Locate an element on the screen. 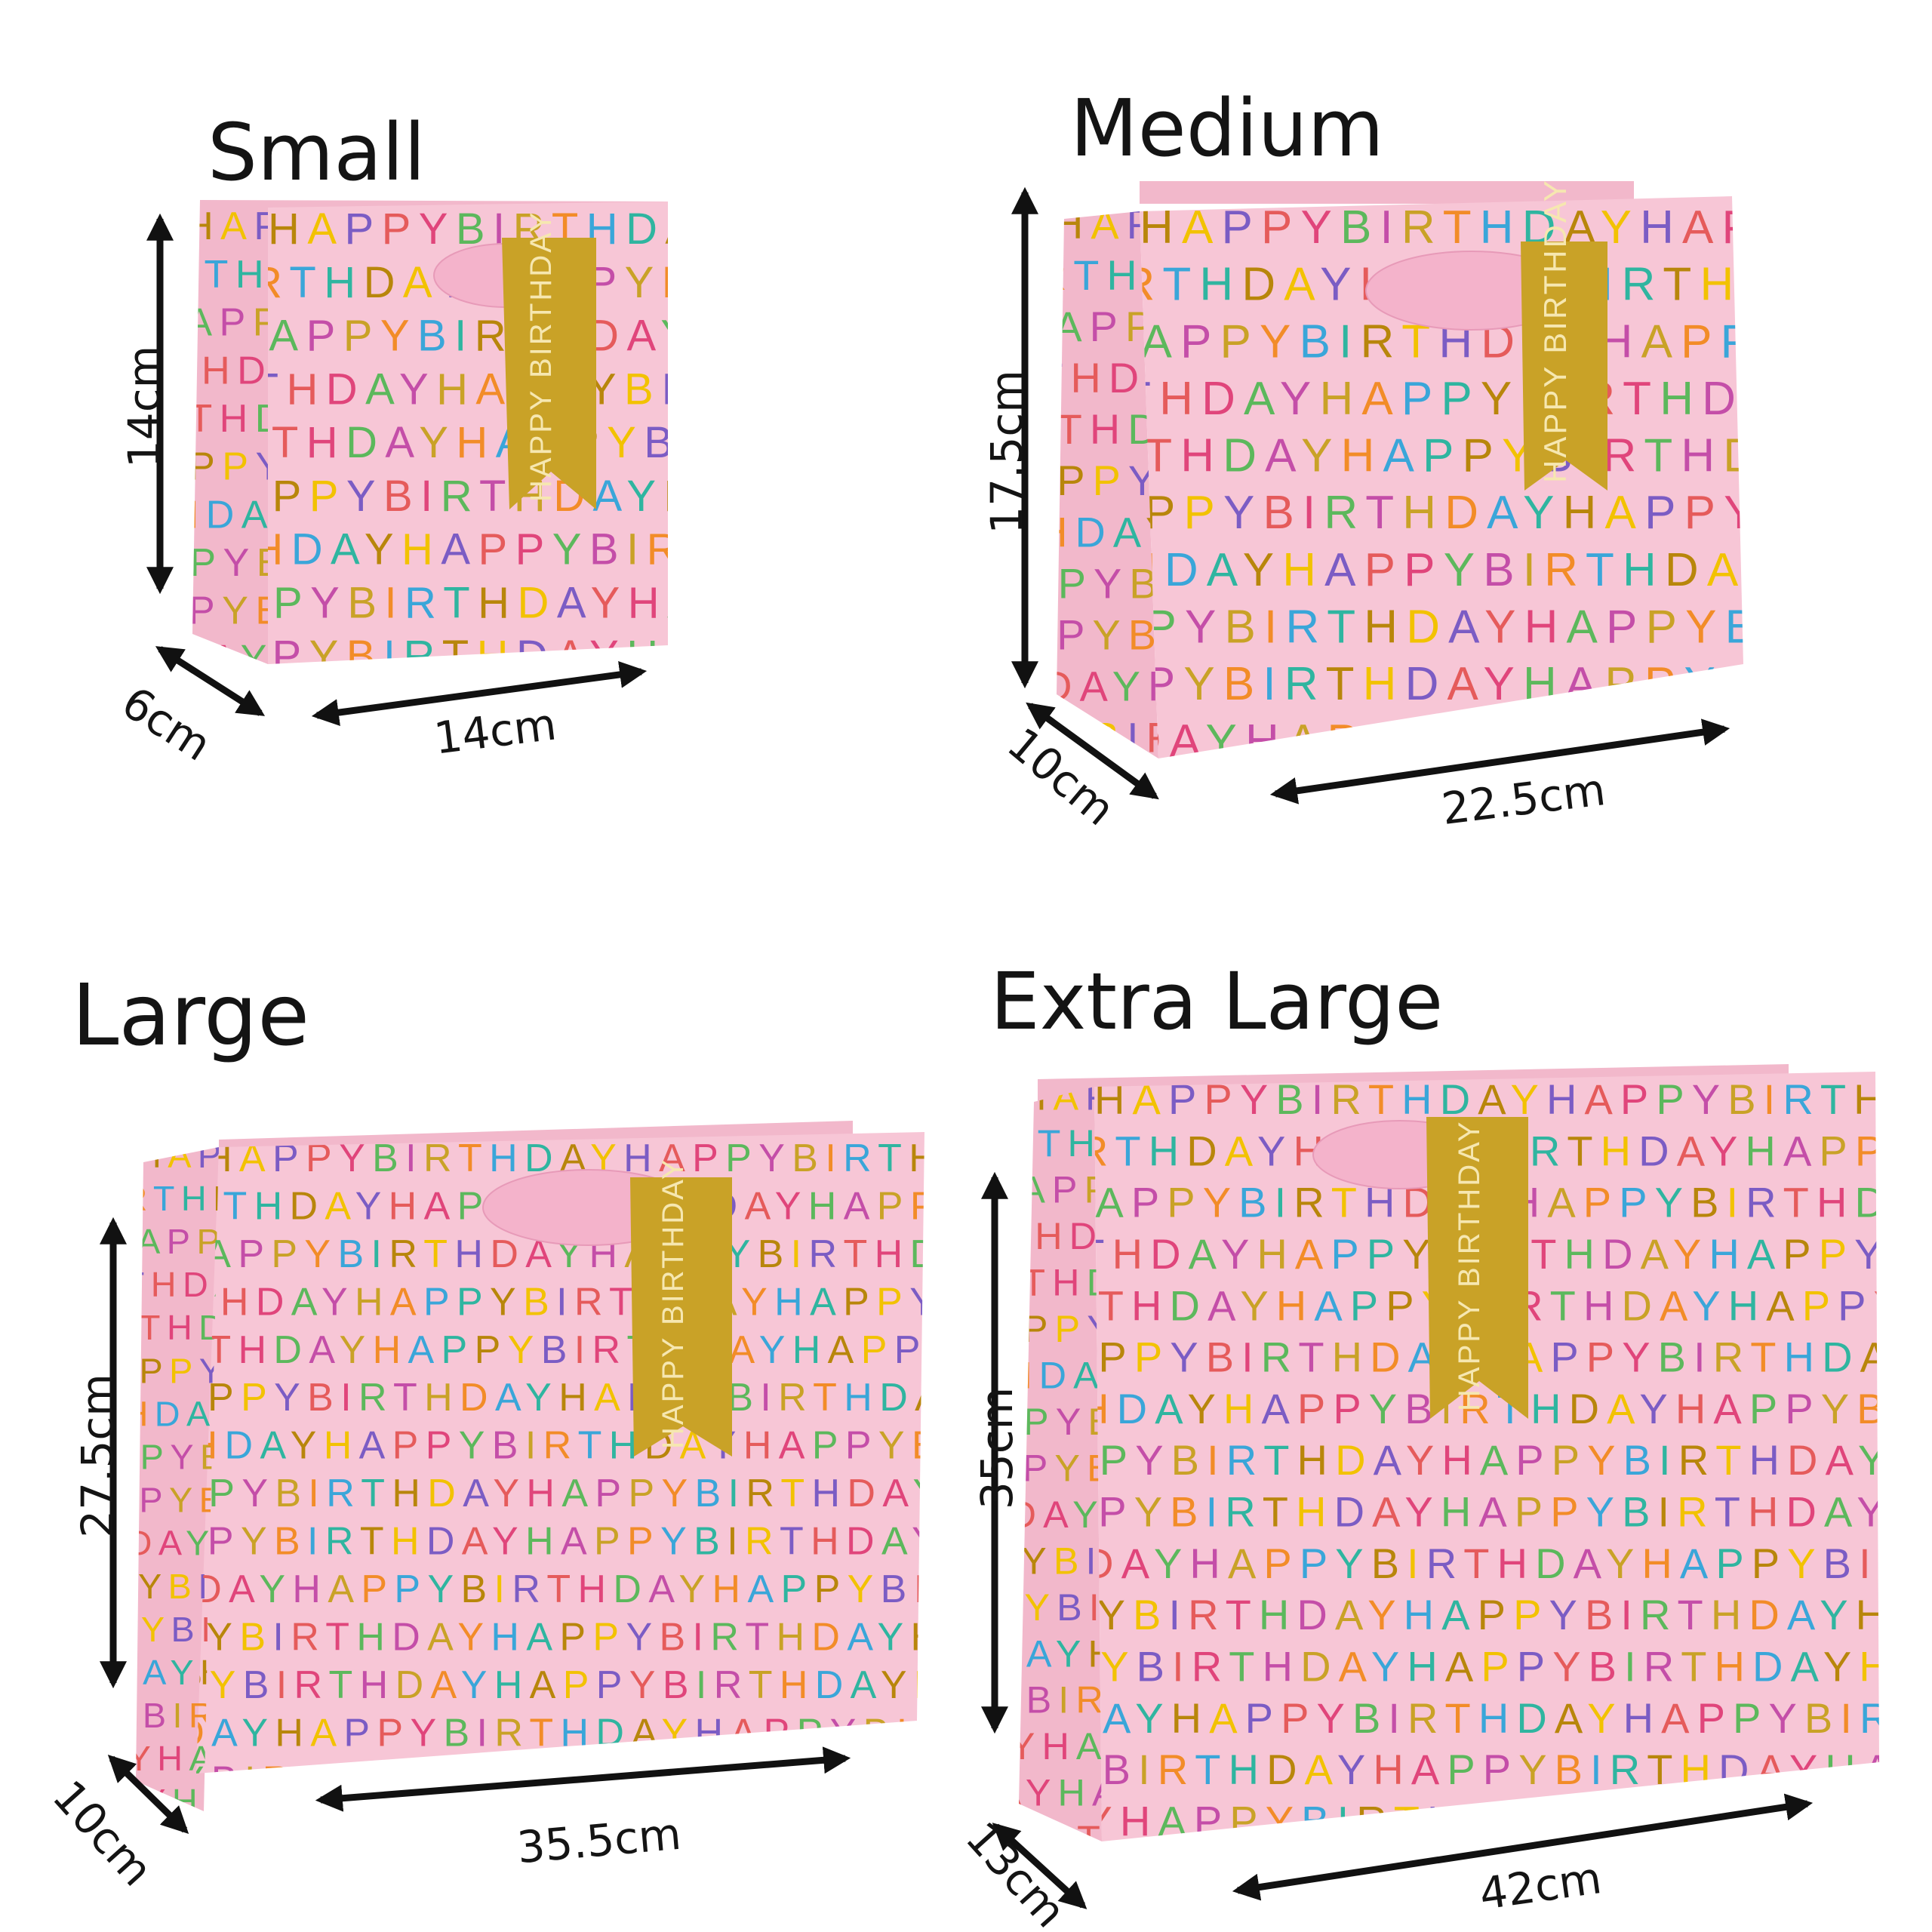 This screenshot has width=1932, height=1932. xl-height-label: 35cm is located at coordinates (997, 1448).